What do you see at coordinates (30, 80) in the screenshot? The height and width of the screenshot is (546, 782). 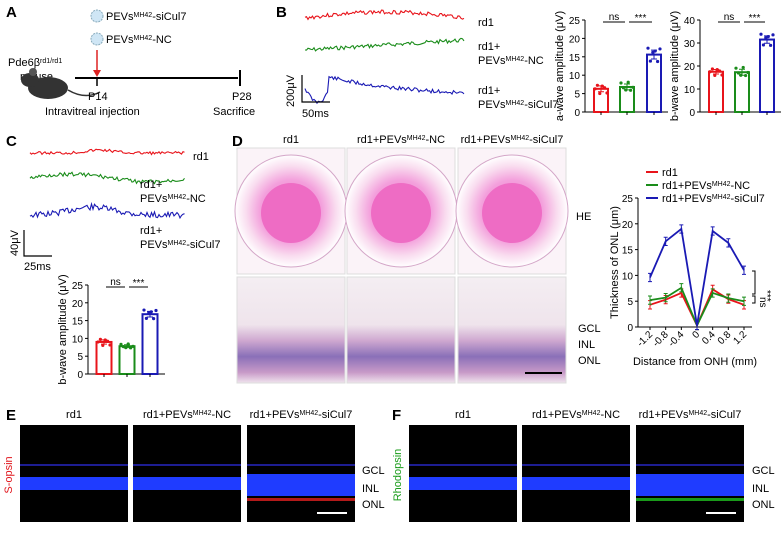 I see `mouse-head` at bounding box center [30, 80].